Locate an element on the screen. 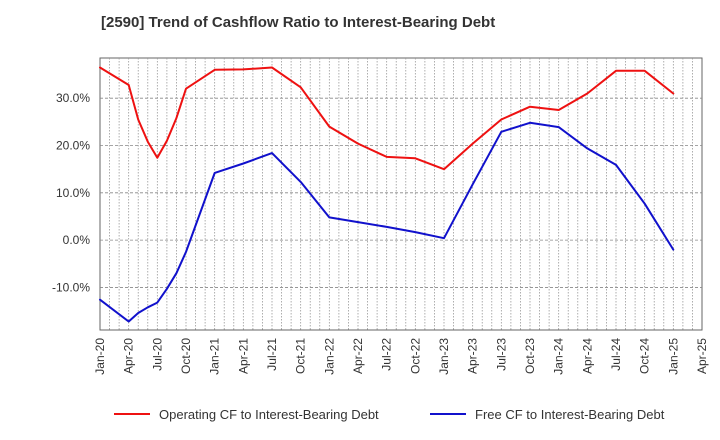 The image size is (720, 440). x-tick-label: Apr-21 is located at coordinates (243, 356).